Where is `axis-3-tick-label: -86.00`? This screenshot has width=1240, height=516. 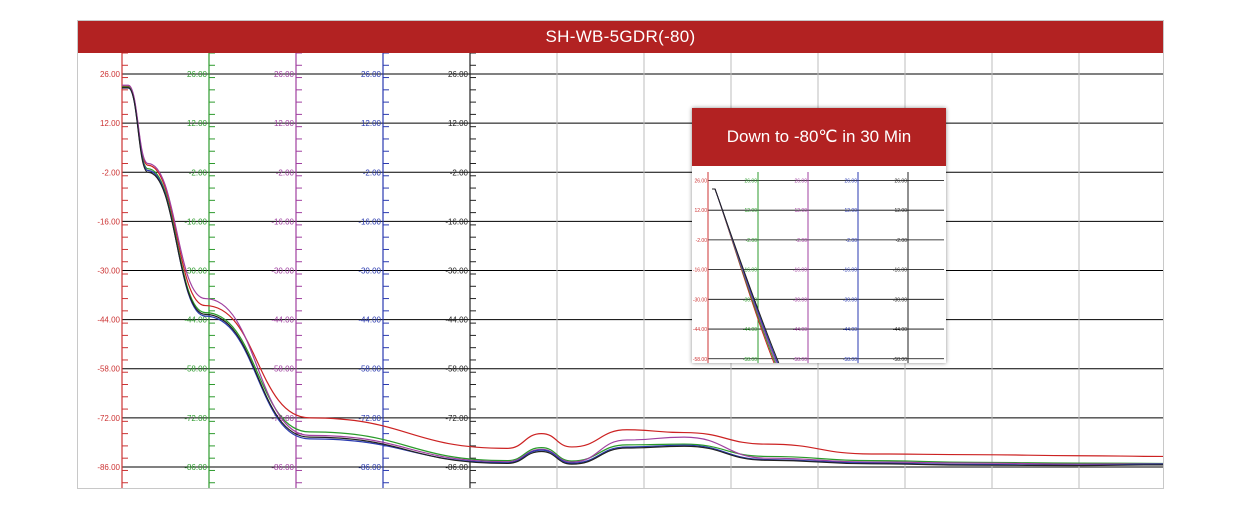
axis-3-tick-label: -86.00 is located at coordinates (282, 467).